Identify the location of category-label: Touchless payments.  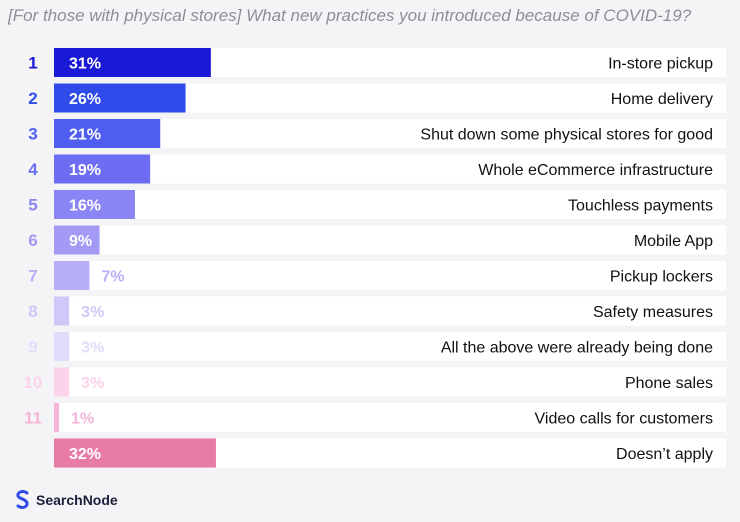
(640, 206).